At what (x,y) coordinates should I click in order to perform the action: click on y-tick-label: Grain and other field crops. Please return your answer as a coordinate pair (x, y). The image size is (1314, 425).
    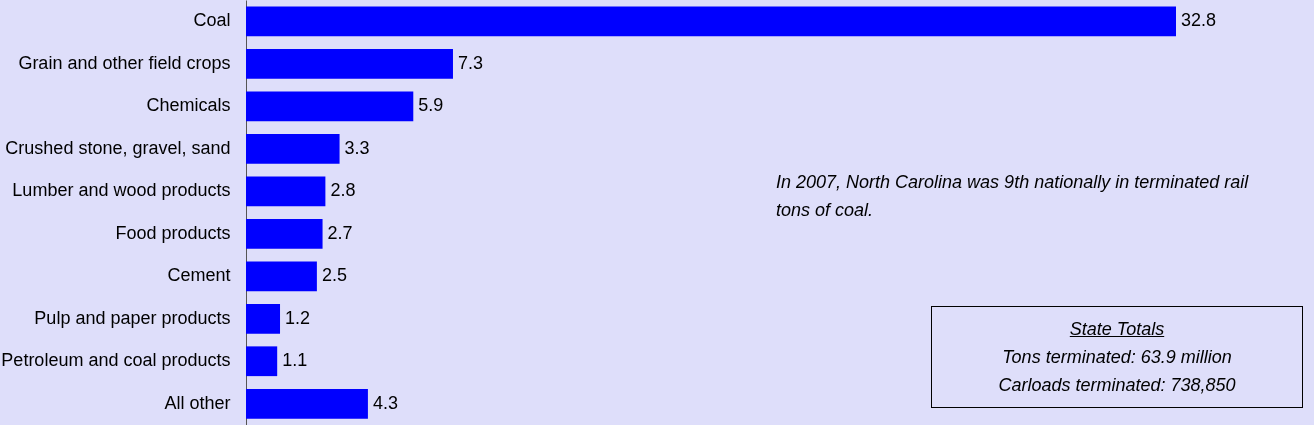
    Looking at the image, I should click on (124, 62).